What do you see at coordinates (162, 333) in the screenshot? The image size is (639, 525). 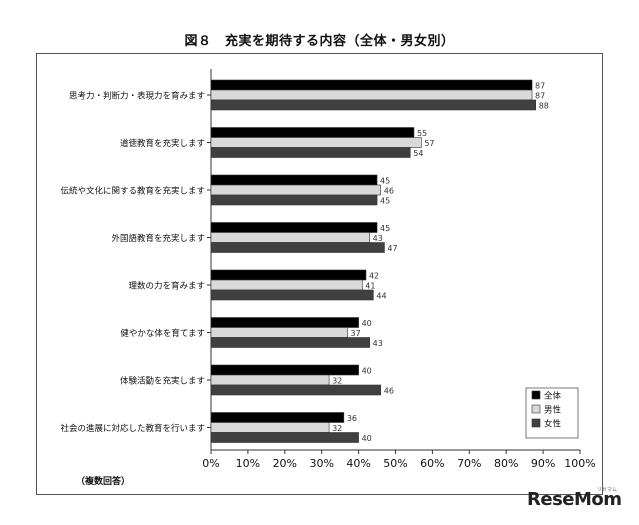 I see `category-label: 健やかな体を育てます` at bounding box center [162, 333].